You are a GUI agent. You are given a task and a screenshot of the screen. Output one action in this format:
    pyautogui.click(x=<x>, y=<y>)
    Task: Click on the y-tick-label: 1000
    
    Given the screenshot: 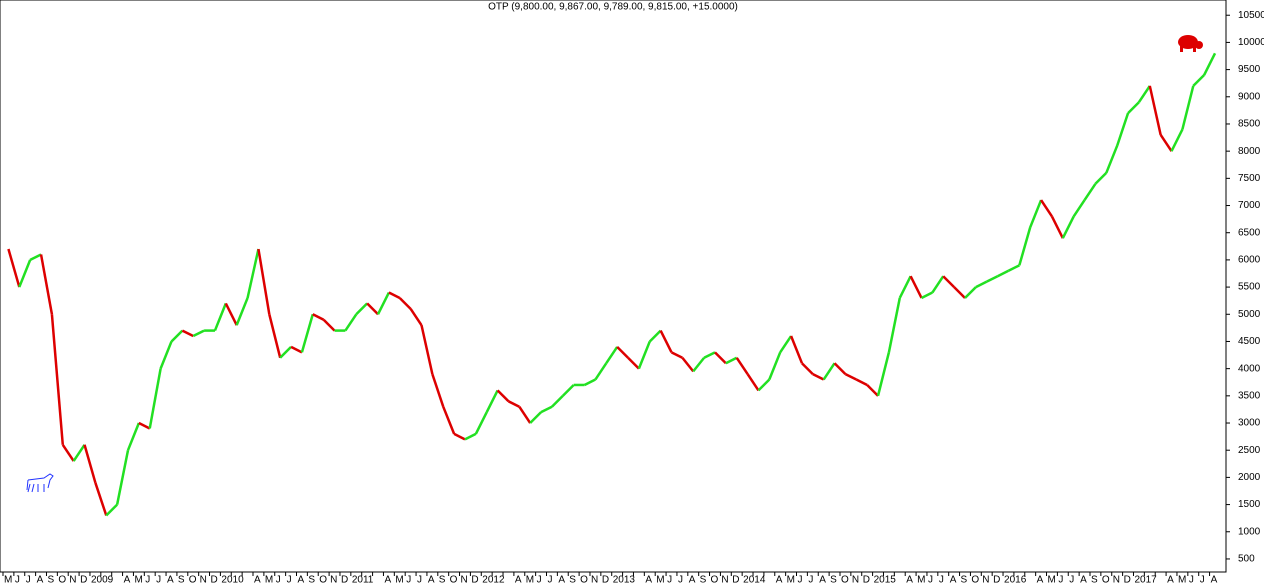 What is the action you would take?
    pyautogui.click(x=1249, y=531)
    